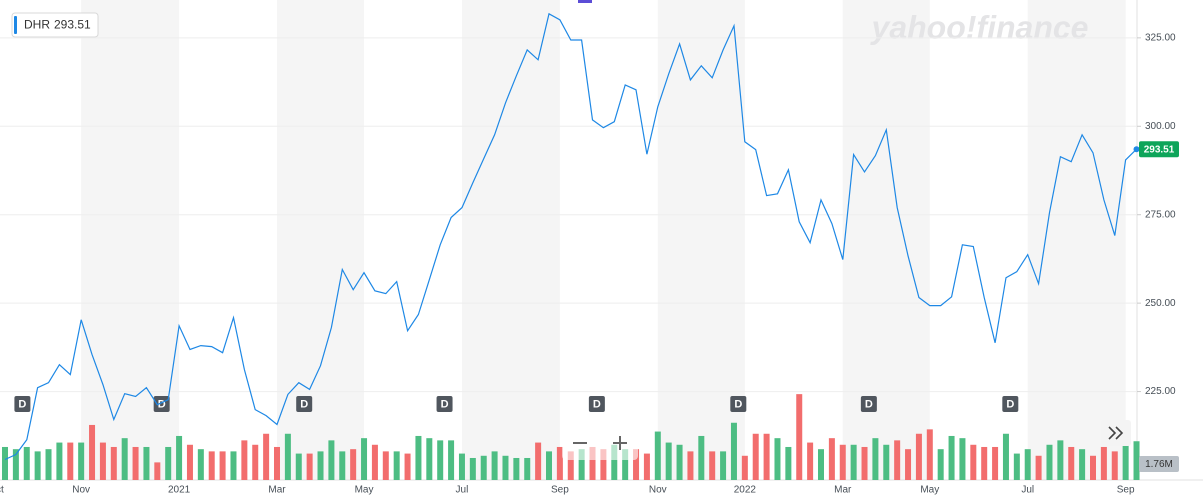 This screenshot has width=1203, height=500. What do you see at coordinates (1126, 490) in the screenshot?
I see `x-tick-label: Sep` at bounding box center [1126, 490].